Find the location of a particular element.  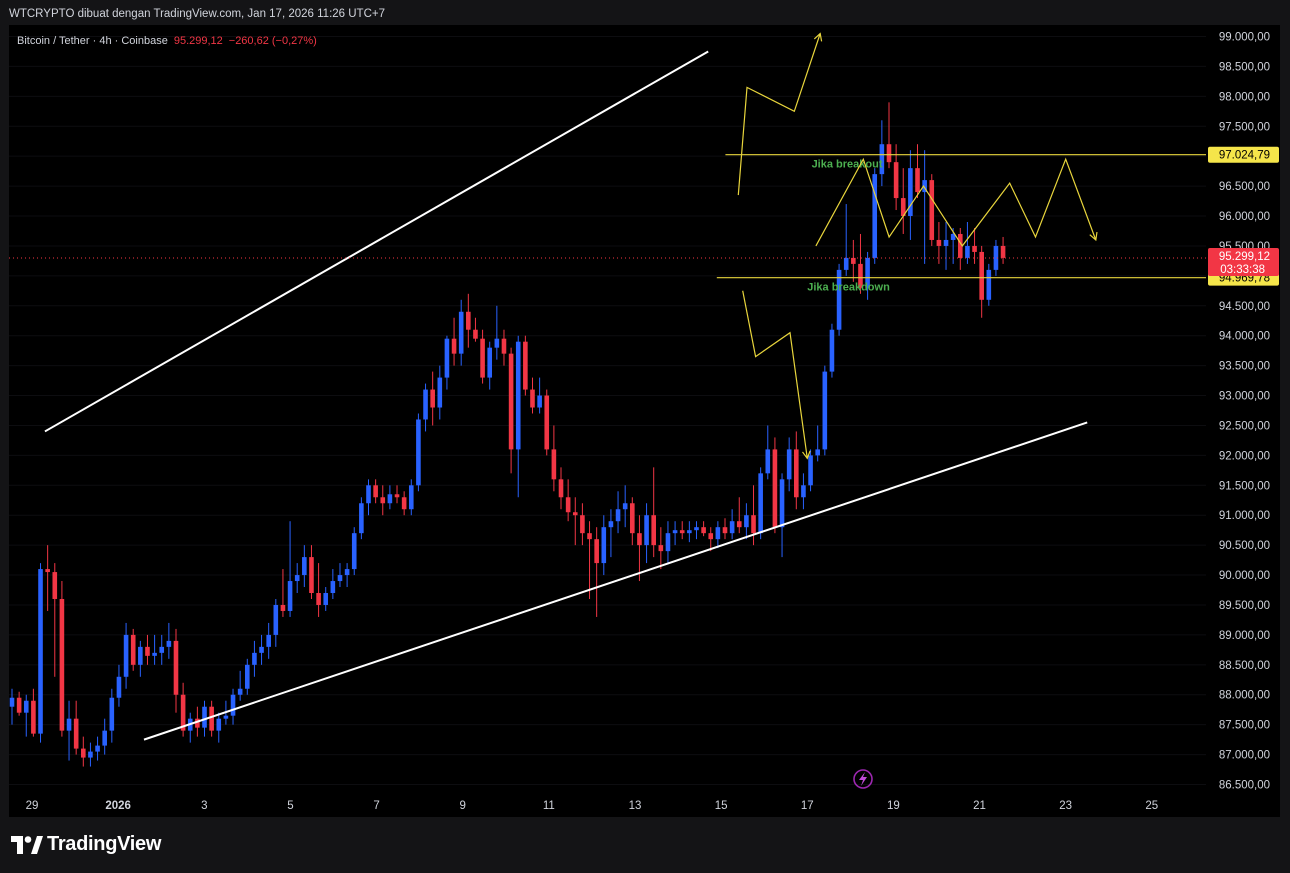

scenario-breakout-up-path is located at coordinates (779, 114).